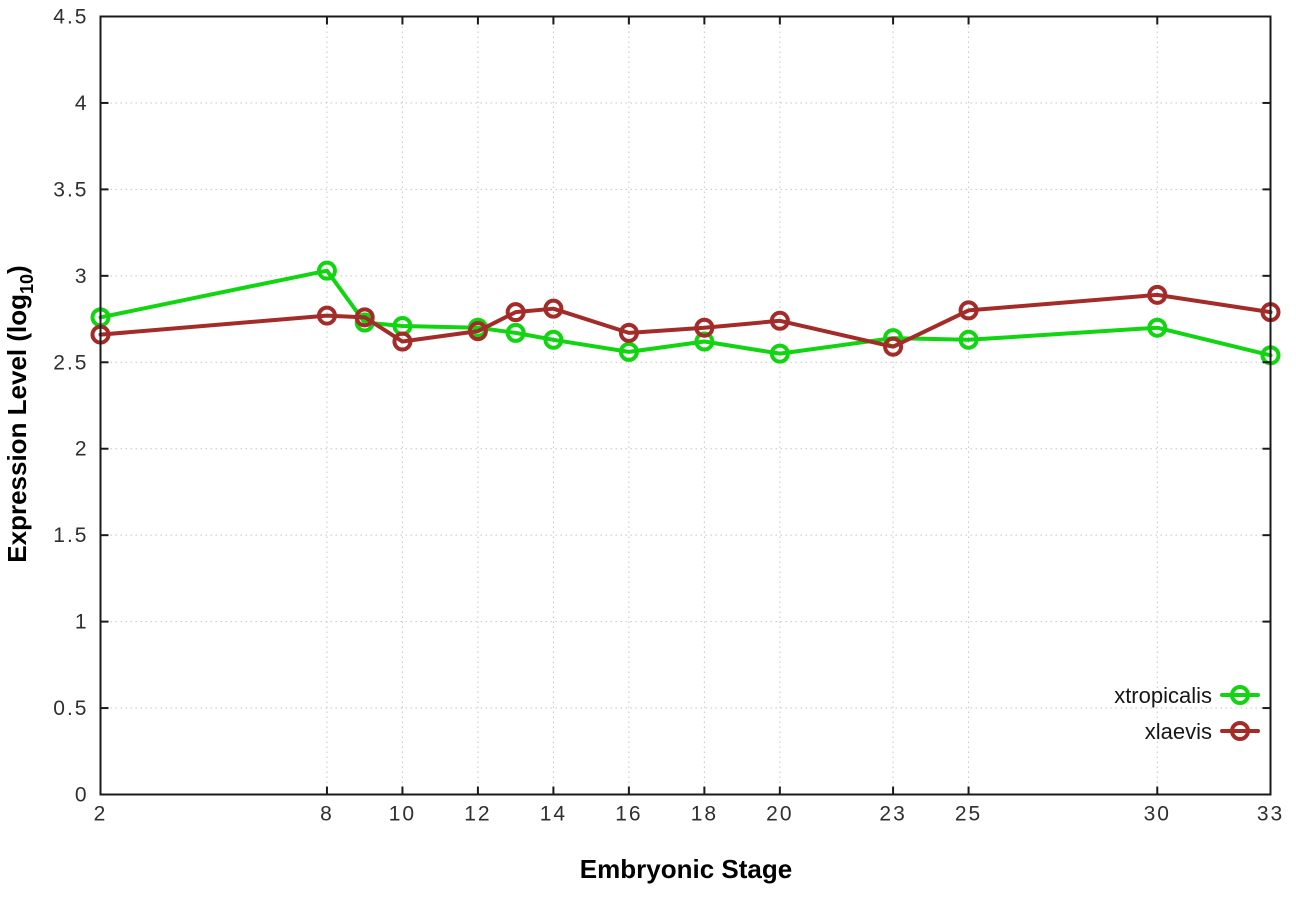  Describe the element at coordinates (101, 814) in the screenshot. I see `x-tick-label: 2` at that location.